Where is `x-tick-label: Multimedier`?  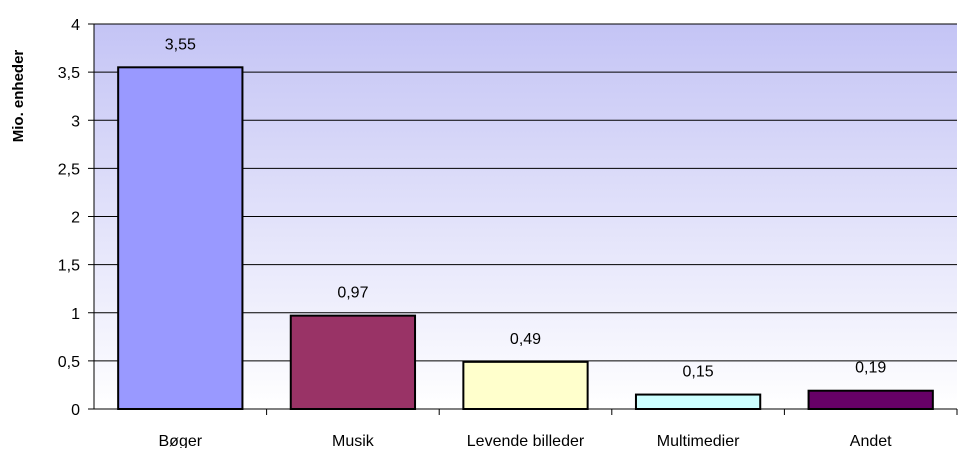
x-tick-label: Multimedier is located at coordinates (698, 440).